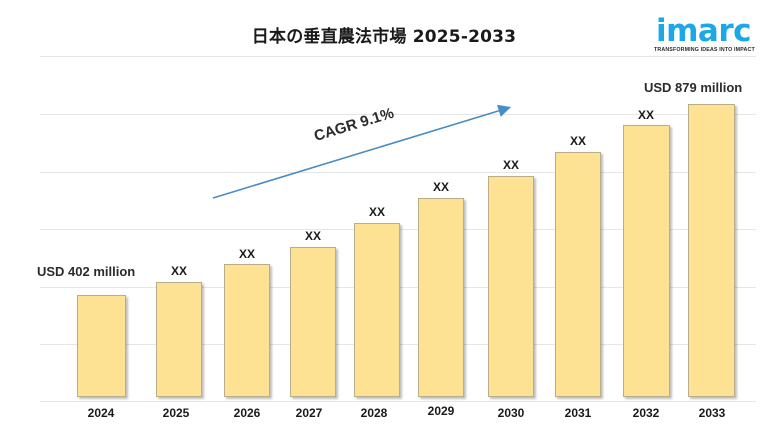  I want to click on value-label-2031: XX, so click(577, 141).